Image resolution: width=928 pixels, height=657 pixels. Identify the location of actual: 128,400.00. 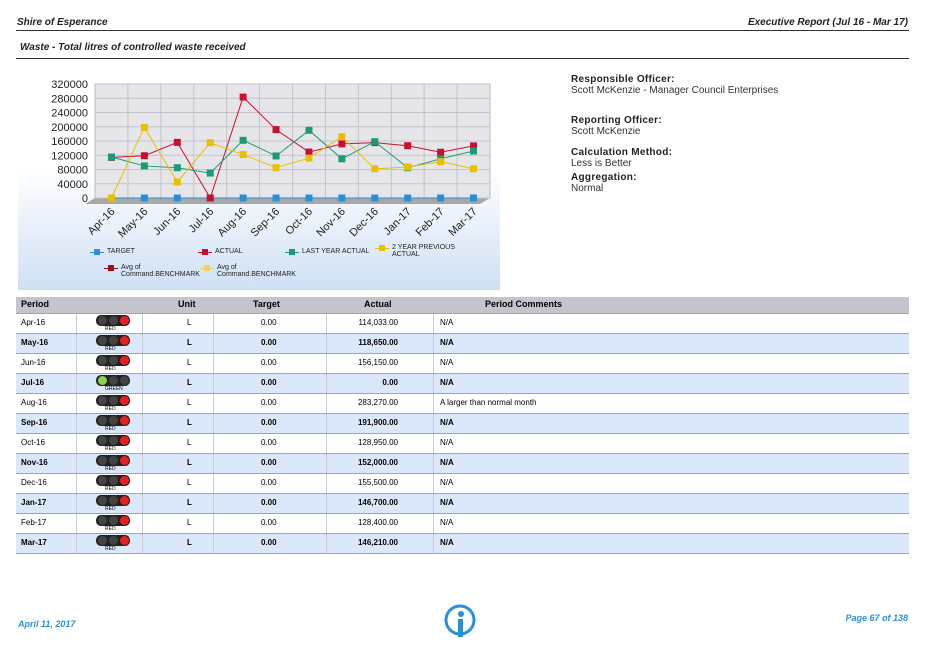
(377, 522).